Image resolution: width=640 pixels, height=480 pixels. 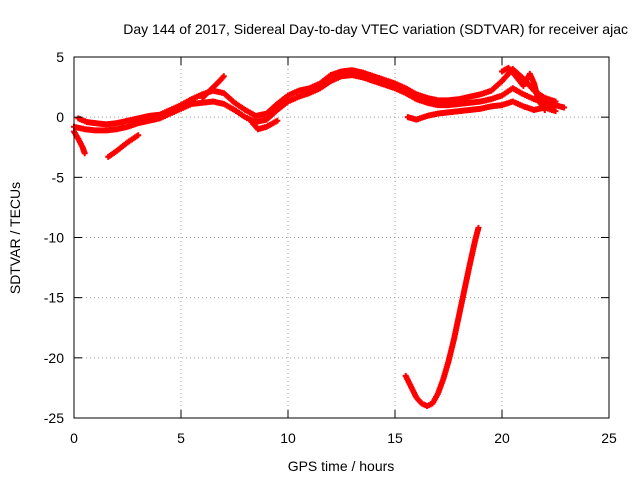 What do you see at coordinates (181, 438) in the screenshot?
I see `x-tick-label: 5` at bounding box center [181, 438].